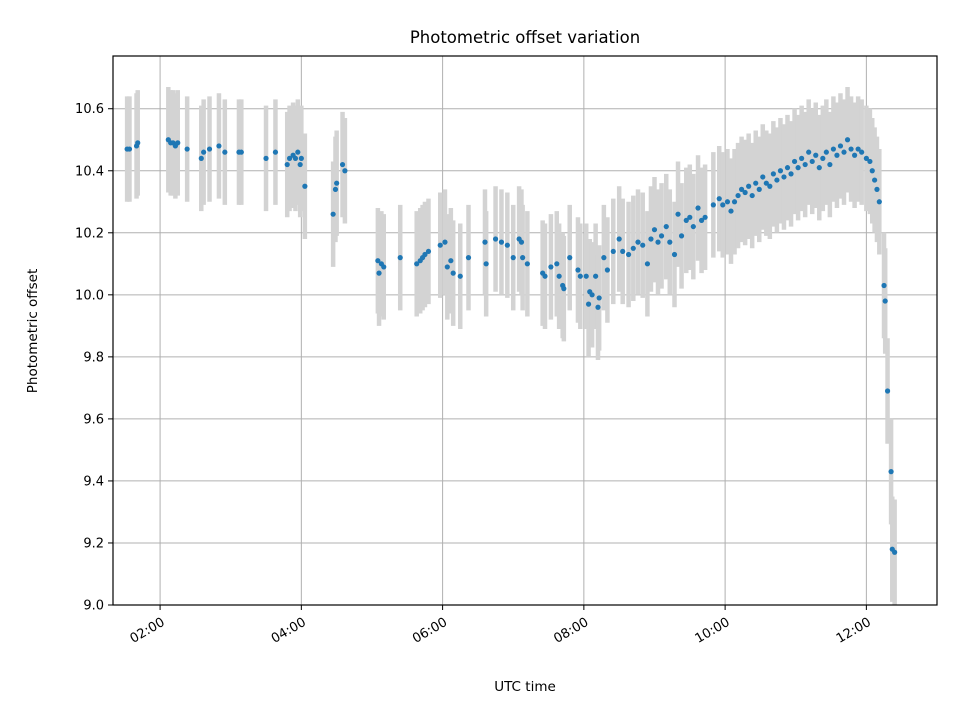 This screenshot has width=960, height=720. I want to click on x-axis-label: UTC time, so click(525, 687).